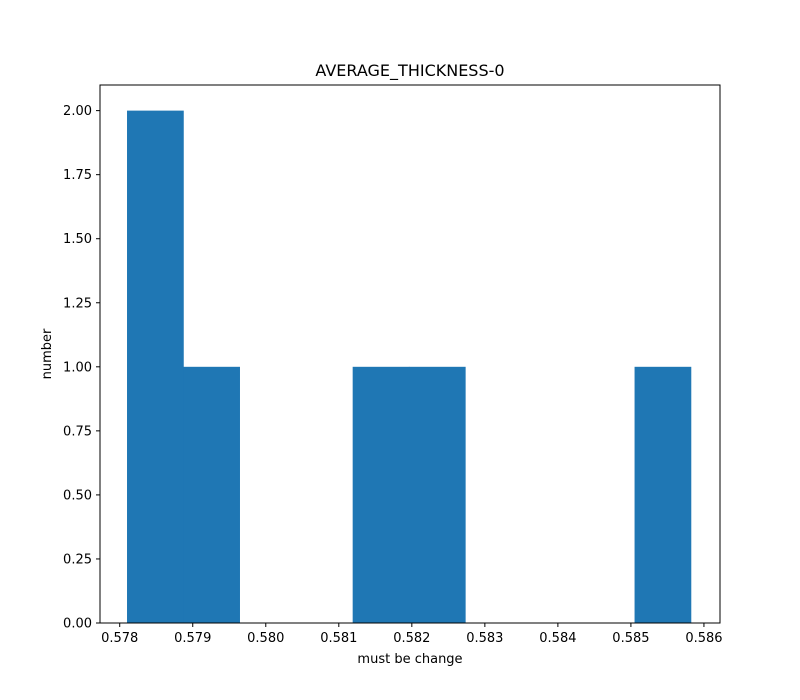 Image resolution: width=800 pixels, height=700 pixels. I want to click on x-tick-label: 0.586, so click(703, 638).